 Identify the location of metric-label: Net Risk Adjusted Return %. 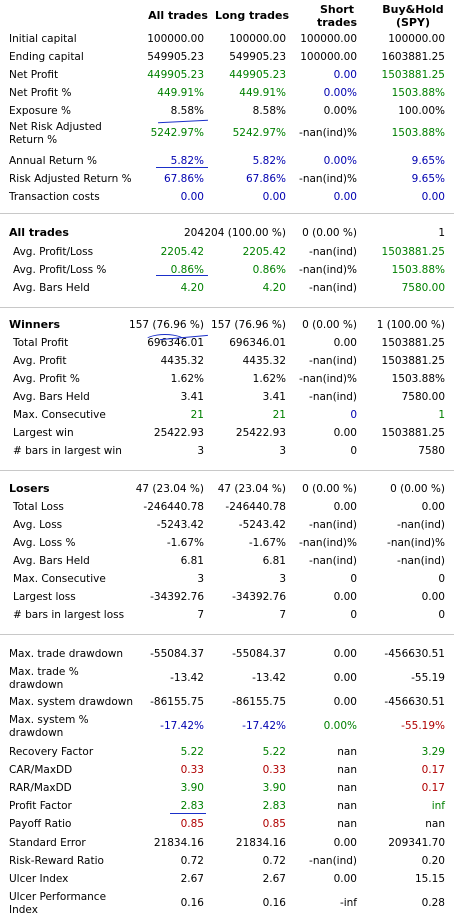
(55, 133).